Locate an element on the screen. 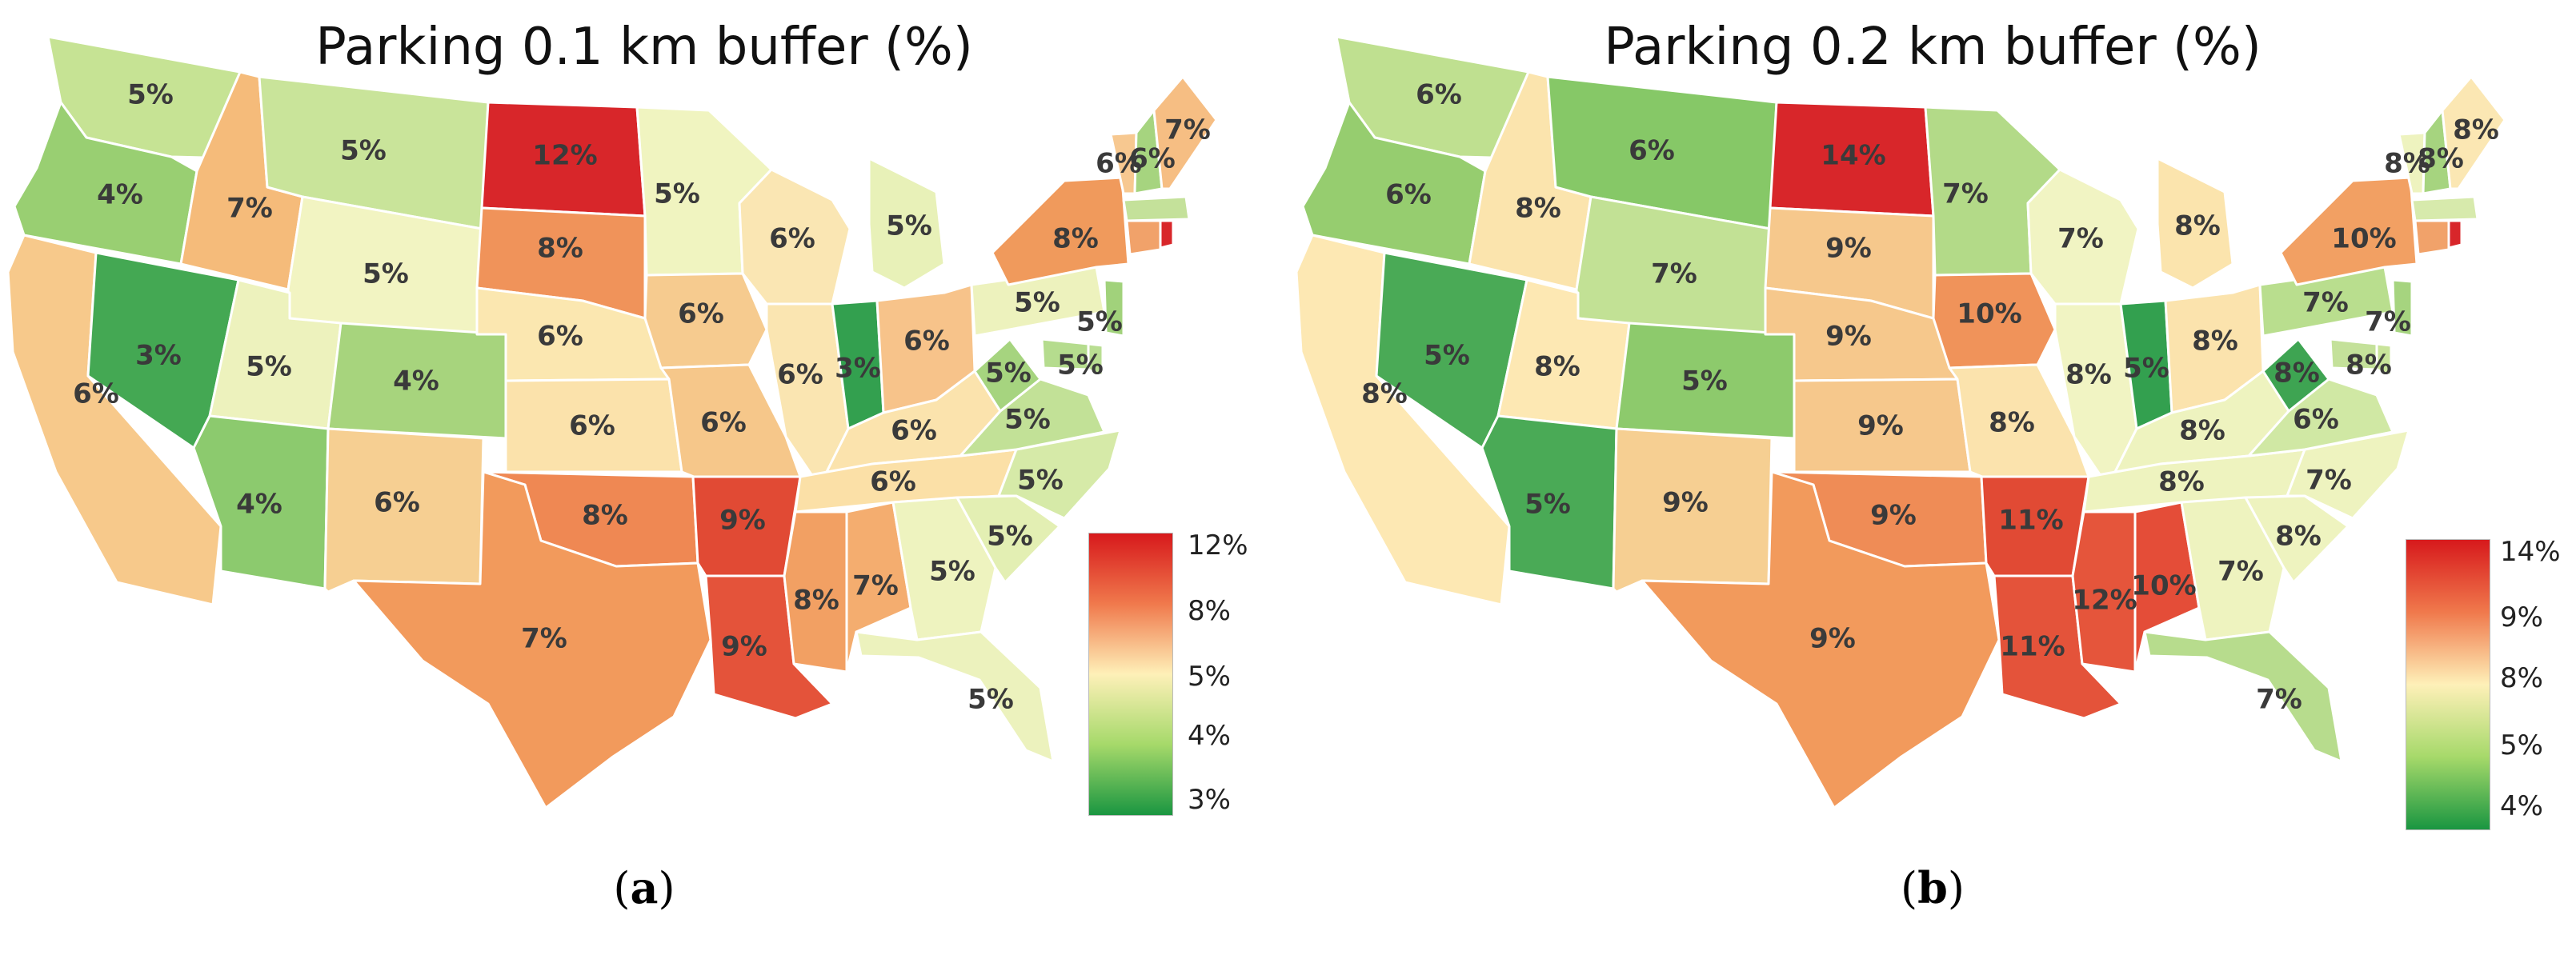 This screenshot has width=2576, height=955. legend-tick: 4% is located at coordinates (2521, 806).